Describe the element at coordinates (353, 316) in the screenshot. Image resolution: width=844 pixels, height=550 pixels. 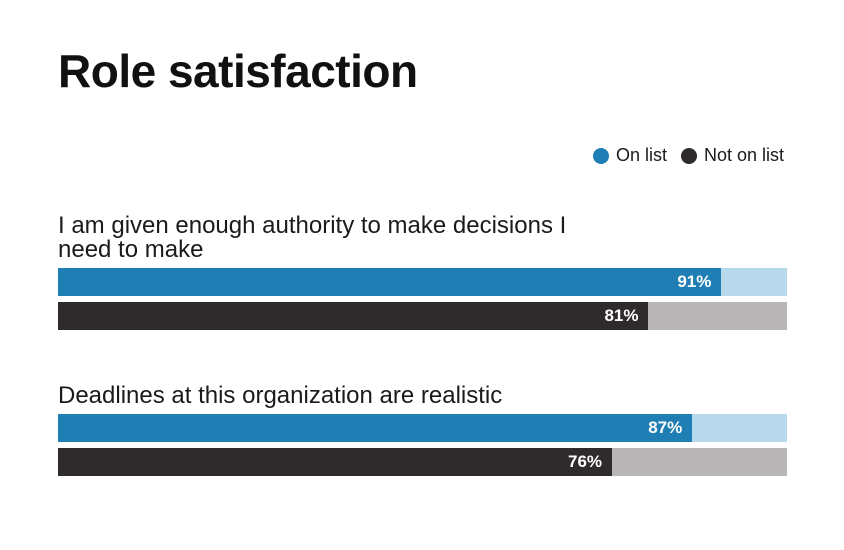
I see `bar-authority-not-on-list: 81%` at that location.